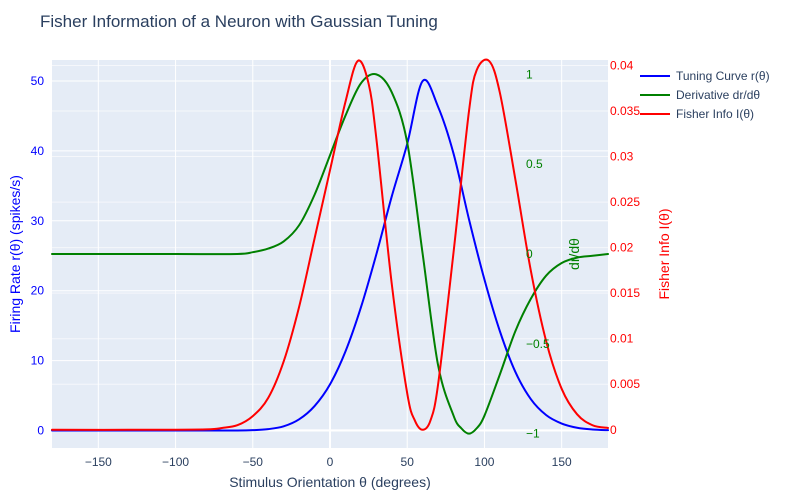 The height and width of the screenshot is (500, 800). What do you see at coordinates (715, 113) in the screenshot?
I see `legend-label-fisher: Fisher Info I(θ)` at bounding box center [715, 113].